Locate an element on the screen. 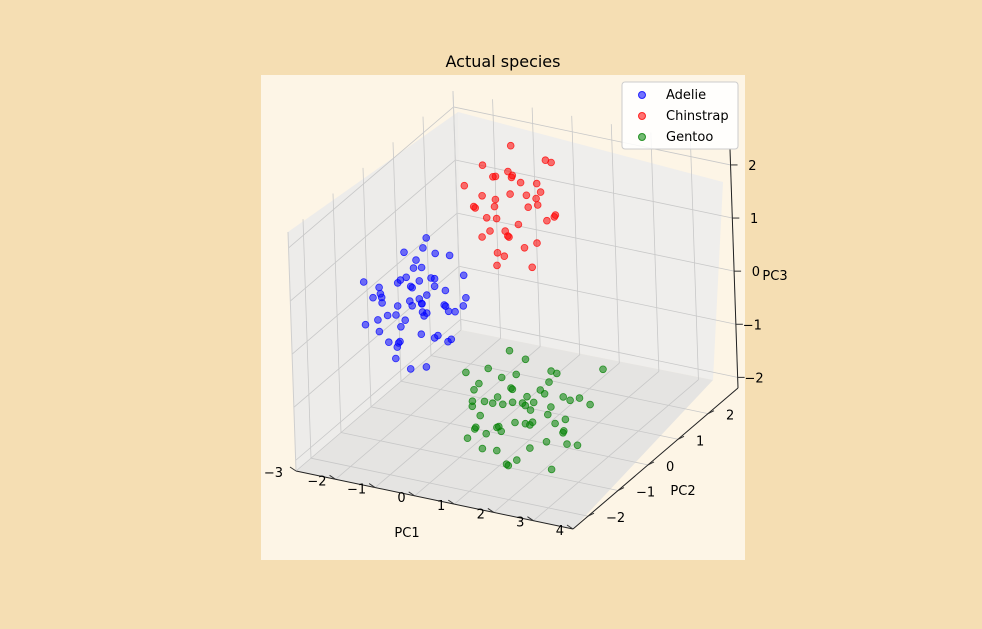 Image resolution: width=982 pixels, height=629 pixels. z-axis-label: PC3 is located at coordinates (774, 276).